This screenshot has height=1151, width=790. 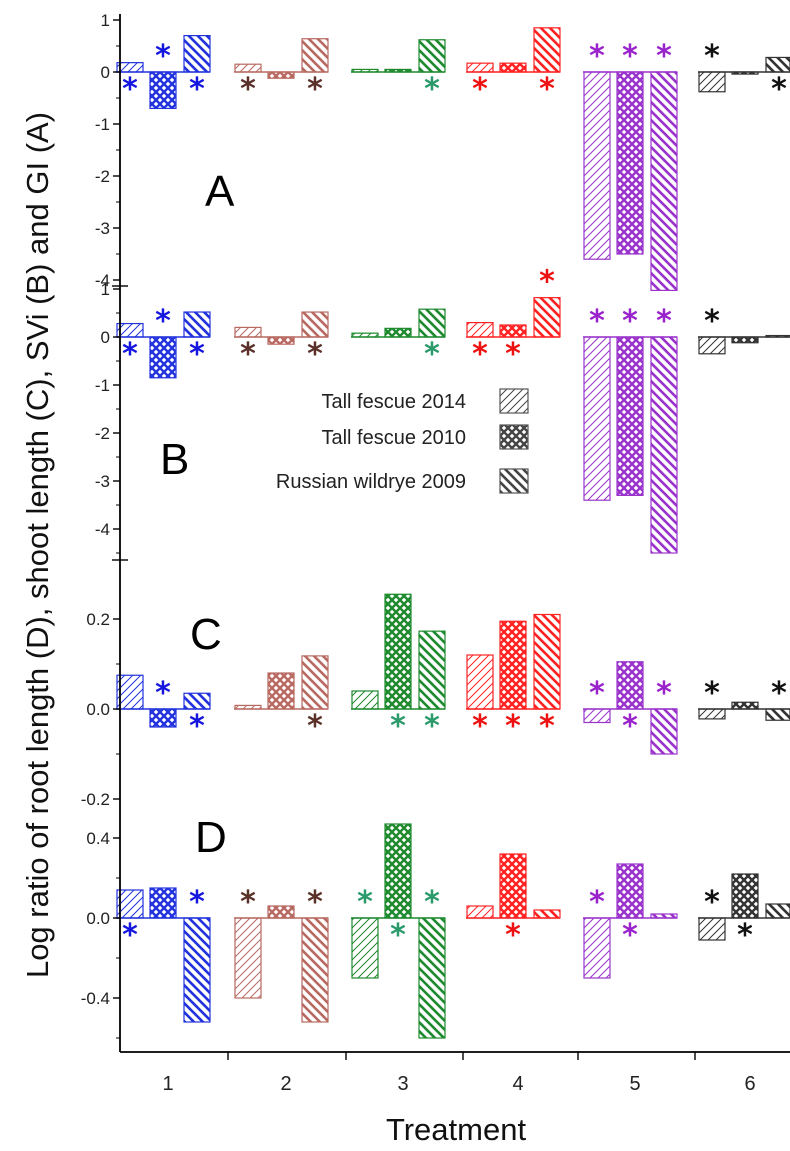 I want to click on x-tick-label-3: 3, so click(x=402, y=1084).